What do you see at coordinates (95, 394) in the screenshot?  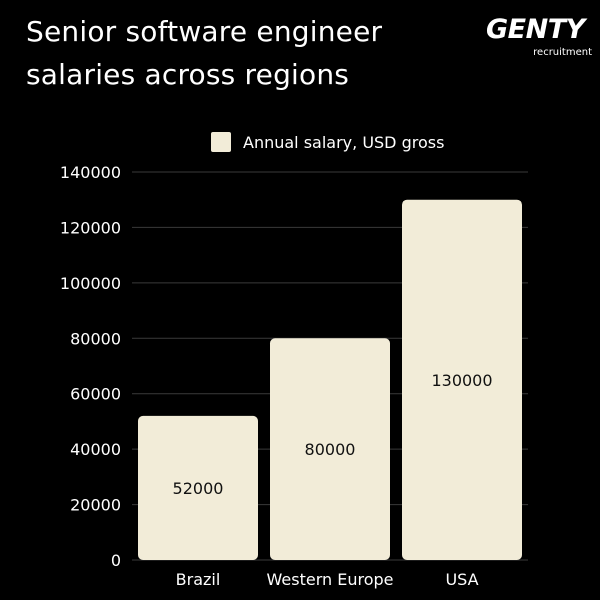 I see `y-tick-label: 60000` at bounding box center [95, 394].